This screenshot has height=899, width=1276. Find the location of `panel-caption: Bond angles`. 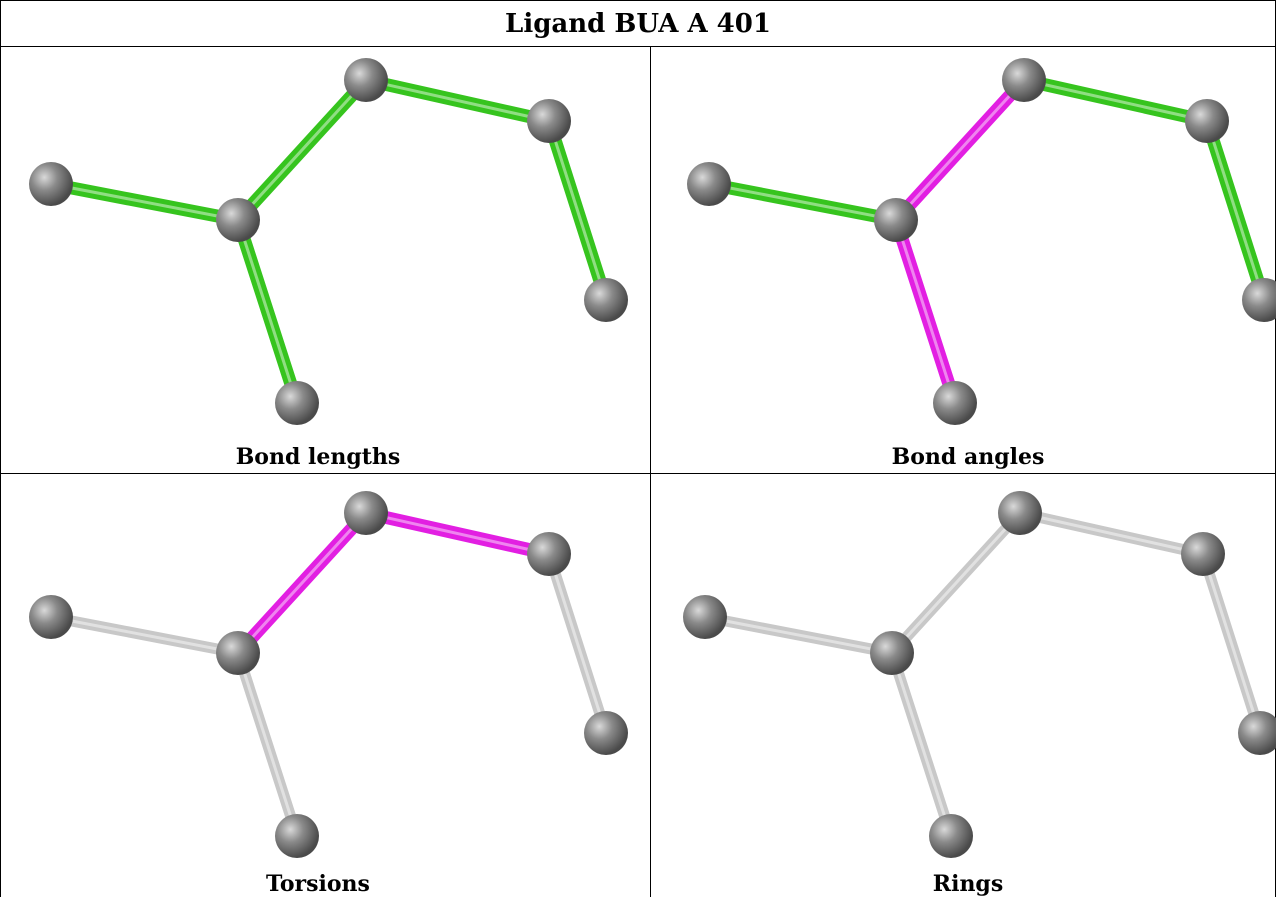

panel-caption: Bond angles is located at coordinates (968, 457).